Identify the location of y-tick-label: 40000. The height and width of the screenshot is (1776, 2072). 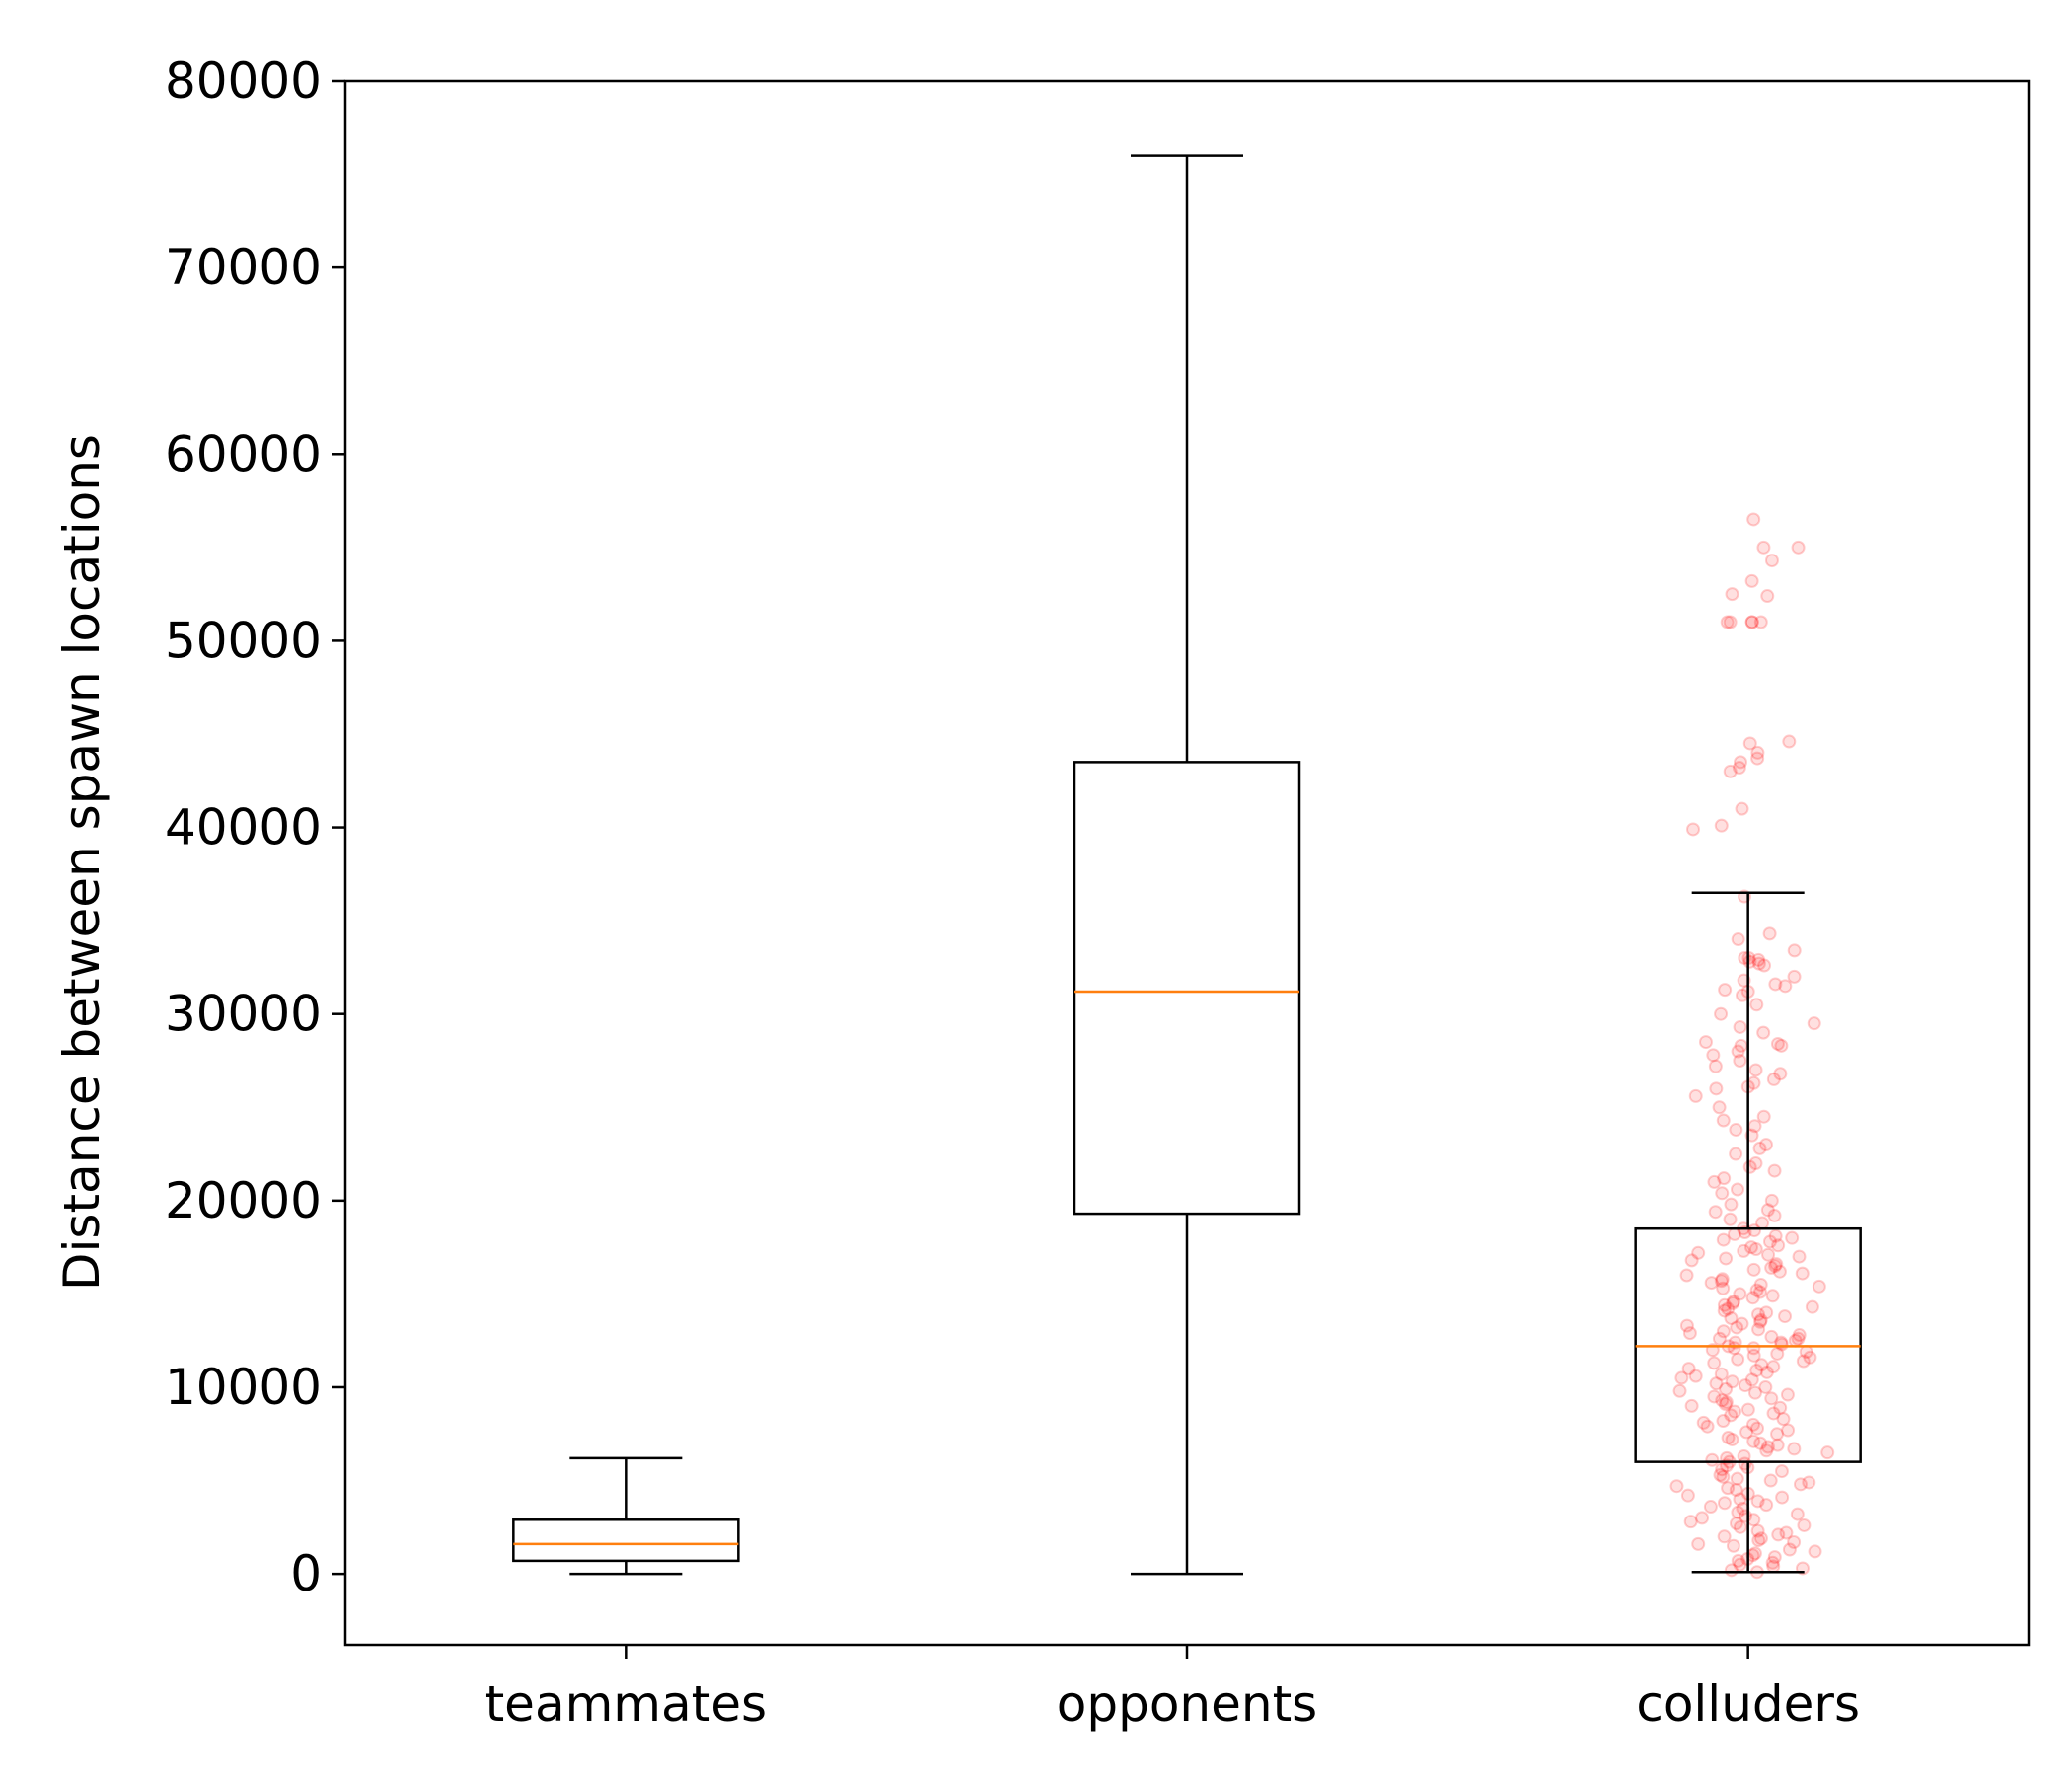
(243, 828).